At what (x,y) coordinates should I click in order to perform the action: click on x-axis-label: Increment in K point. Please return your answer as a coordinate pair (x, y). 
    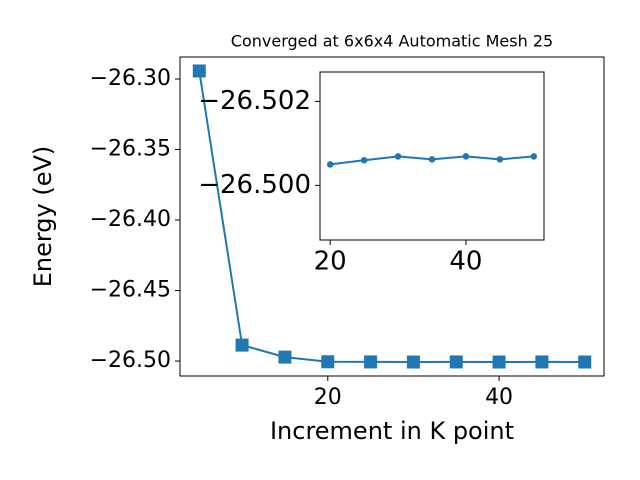
    Looking at the image, I should click on (392, 431).